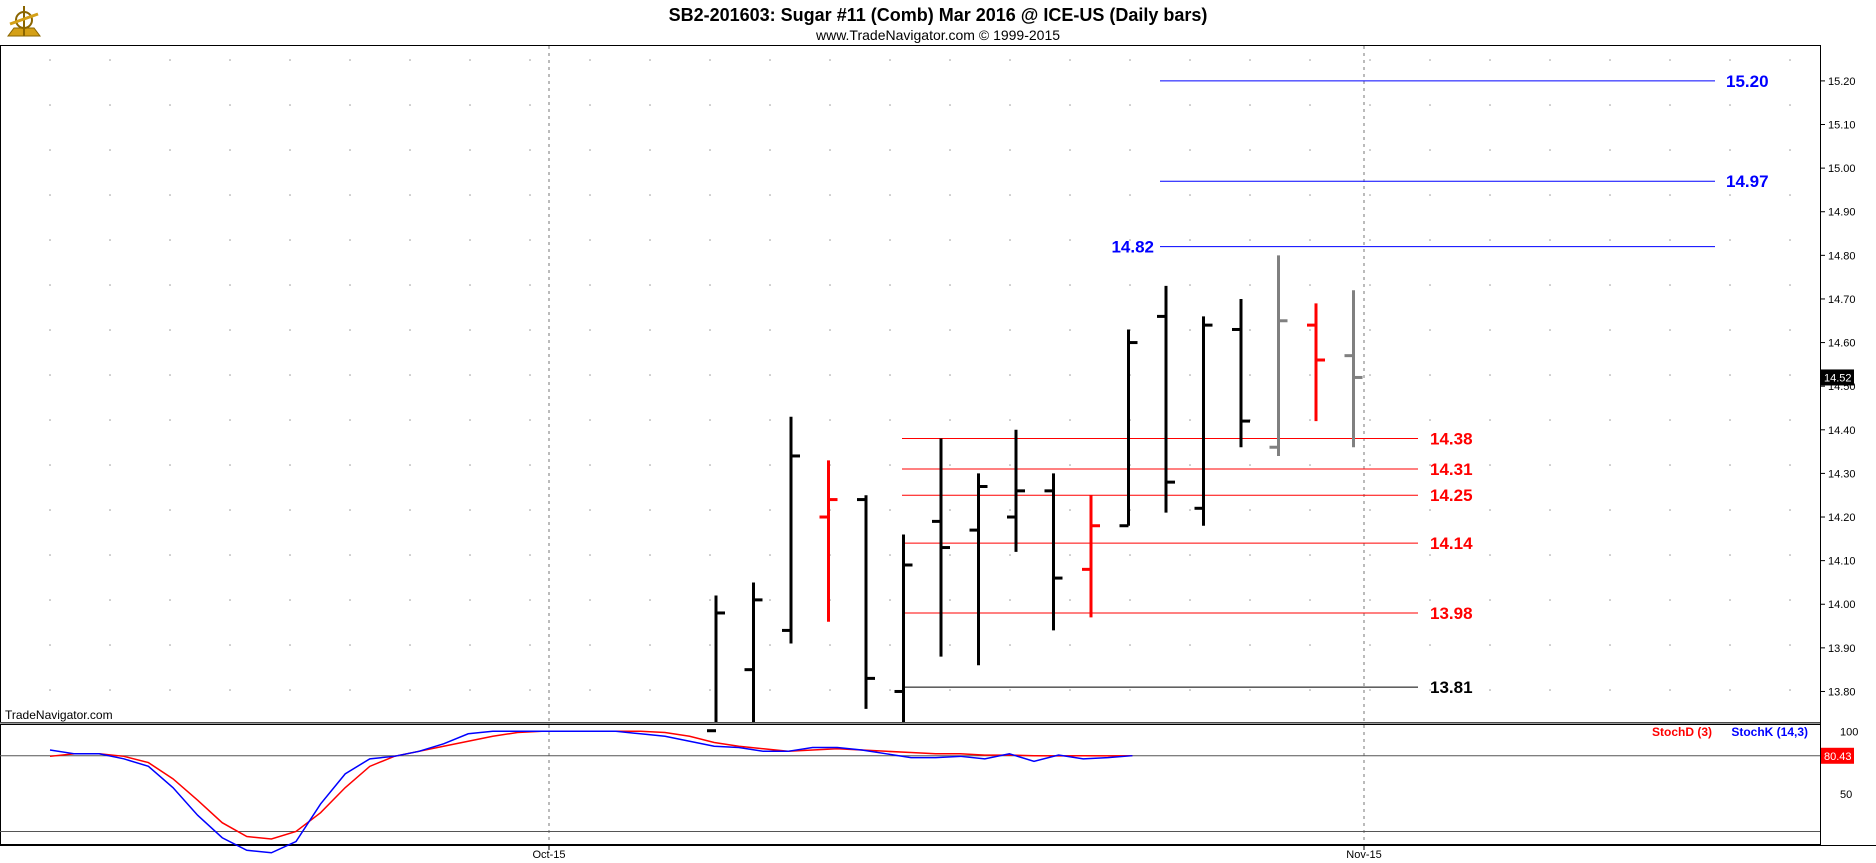 This screenshot has height=863, width=1876. What do you see at coordinates (1682, 732) in the screenshot?
I see `legend-stochd: StochD (3)` at bounding box center [1682, 732].